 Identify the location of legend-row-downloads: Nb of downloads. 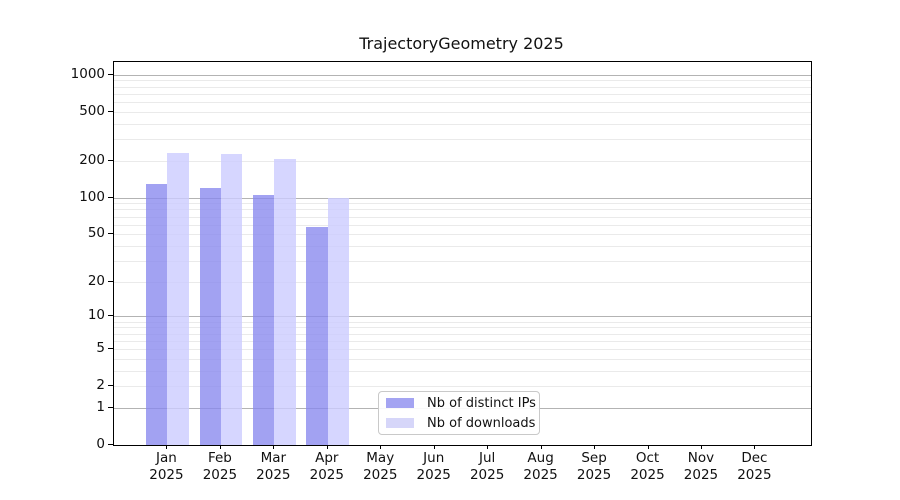
(462, 423).